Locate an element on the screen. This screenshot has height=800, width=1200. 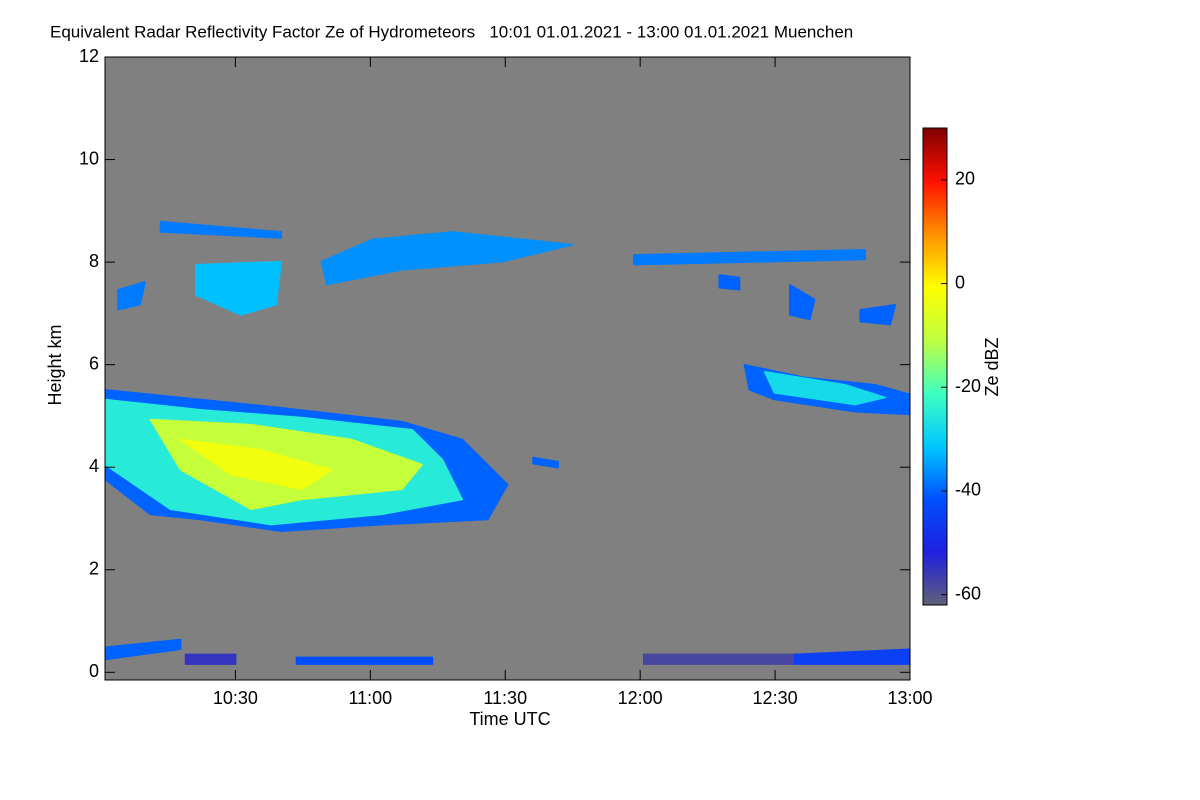
x-tick-label: 13:00 is located at coordinates (909, 698).